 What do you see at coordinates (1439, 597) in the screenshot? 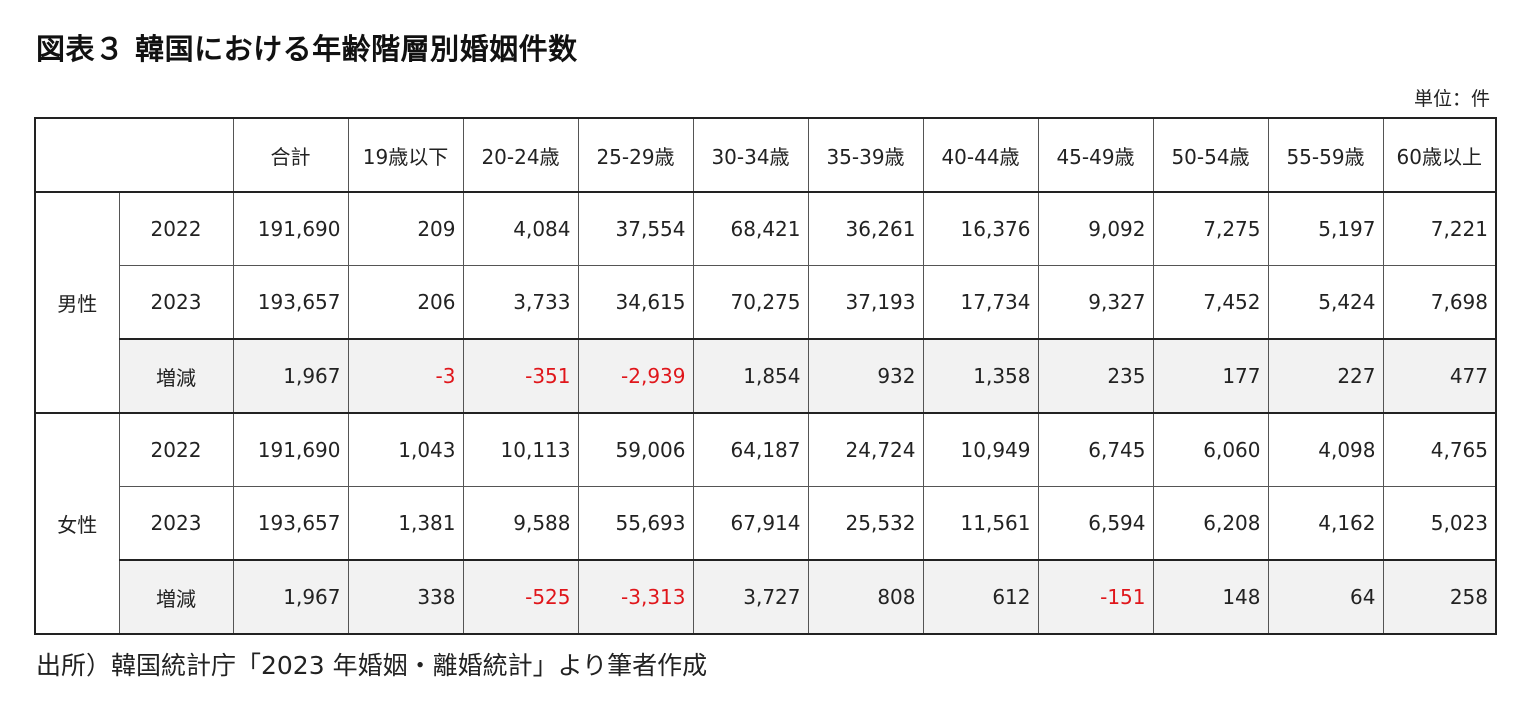
I see `value-cell: 258` at bounding box center [1439, 597].